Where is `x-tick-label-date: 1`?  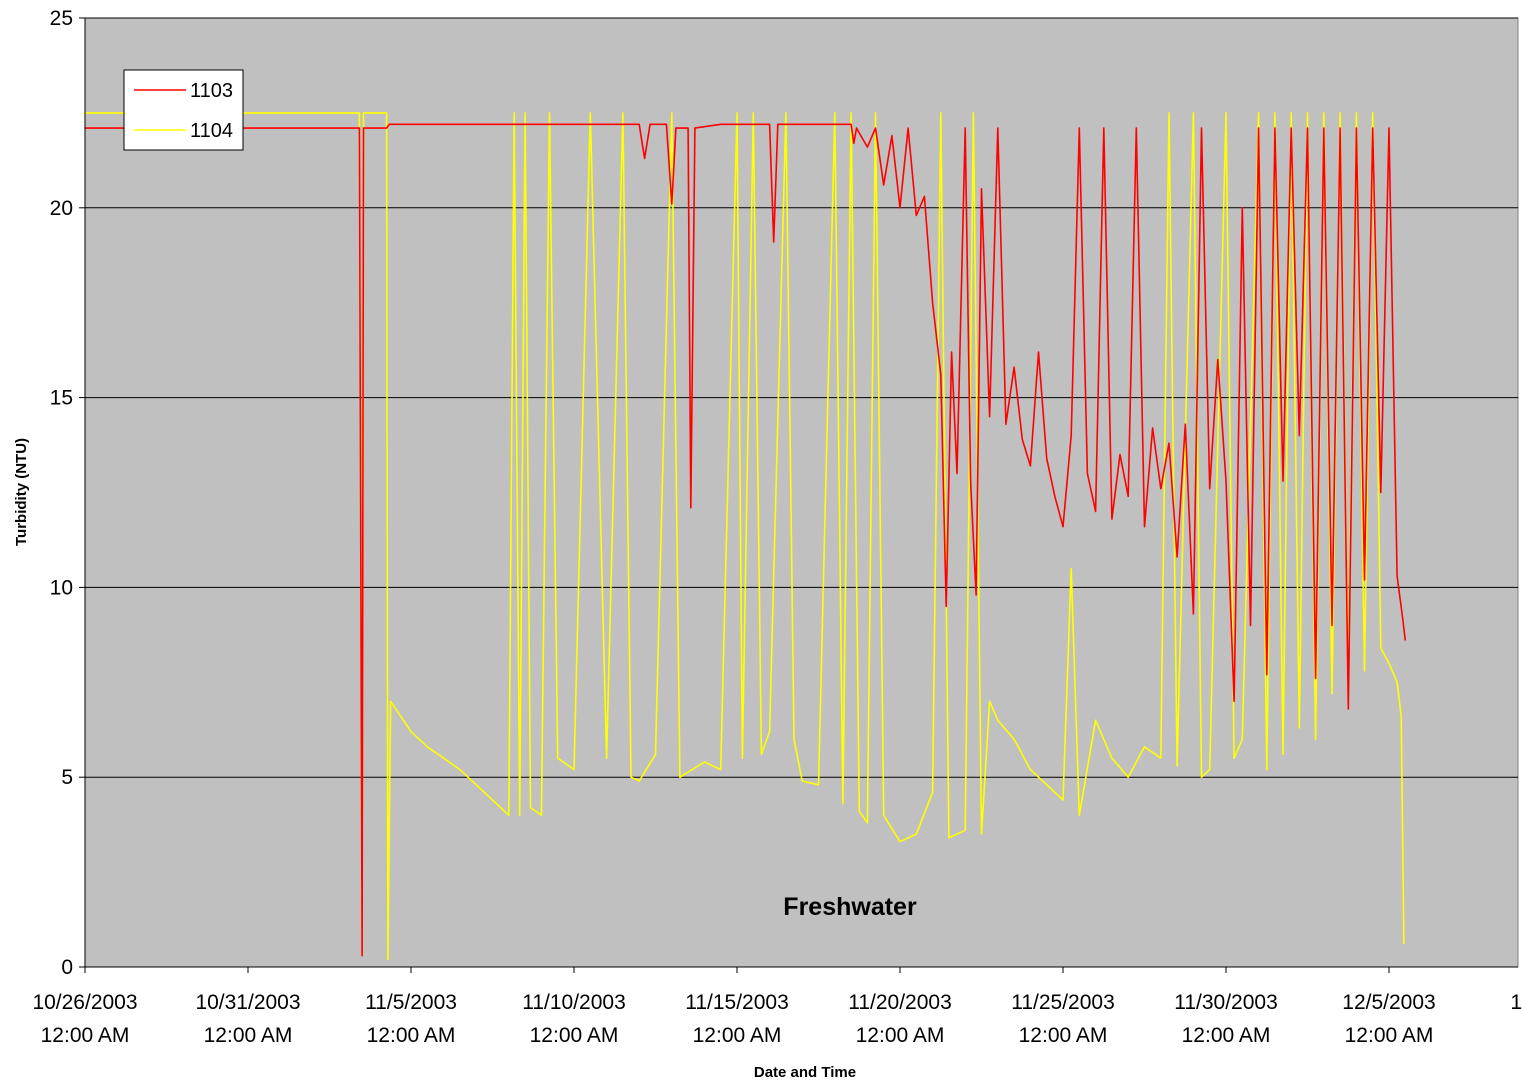
x-tick-label-date: 1 is located at coordinates (1516, 1002).